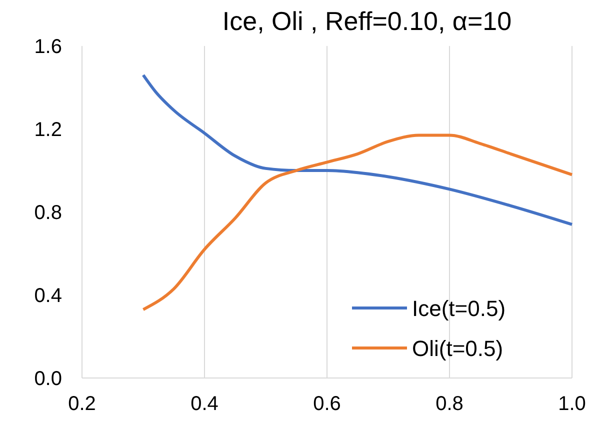  I want to click on x-tick-label: 0.4, so click(204, 404).